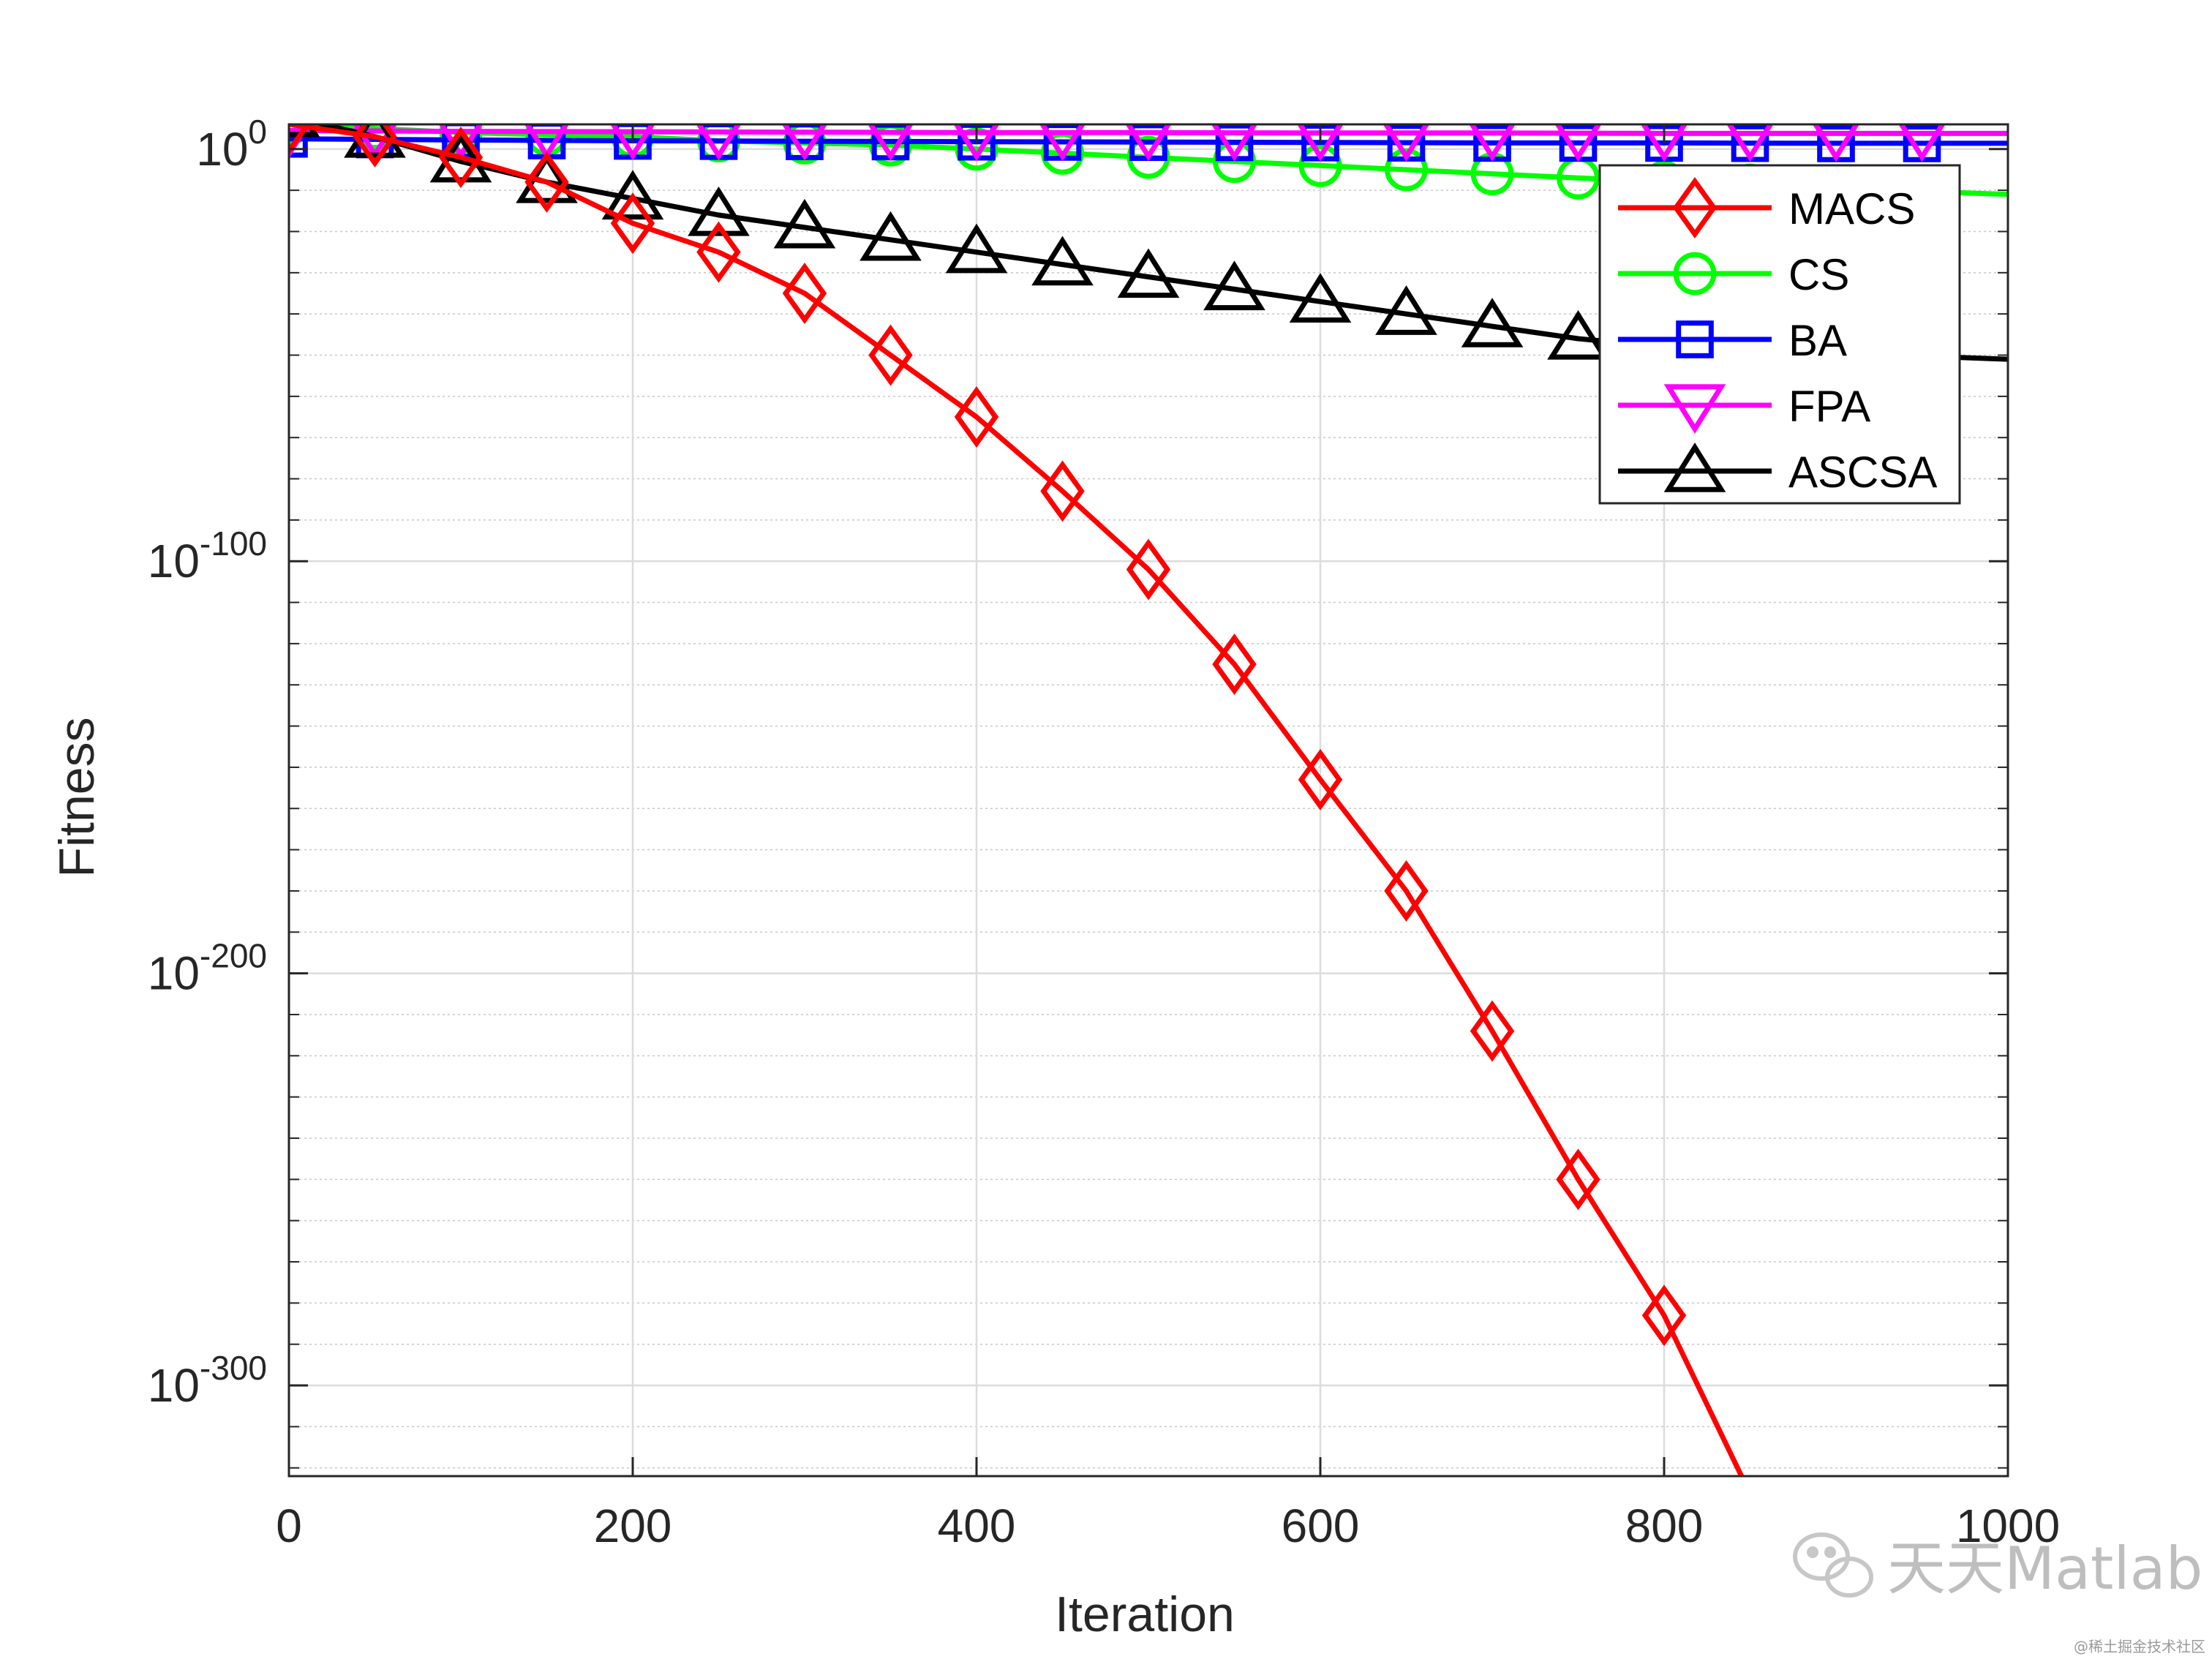 The width and height of the screenshot is (2212, 1659). Describe the element at coordinates (207, 555) in the screenshot. I see `y-tick-label: 10-100` at that location.